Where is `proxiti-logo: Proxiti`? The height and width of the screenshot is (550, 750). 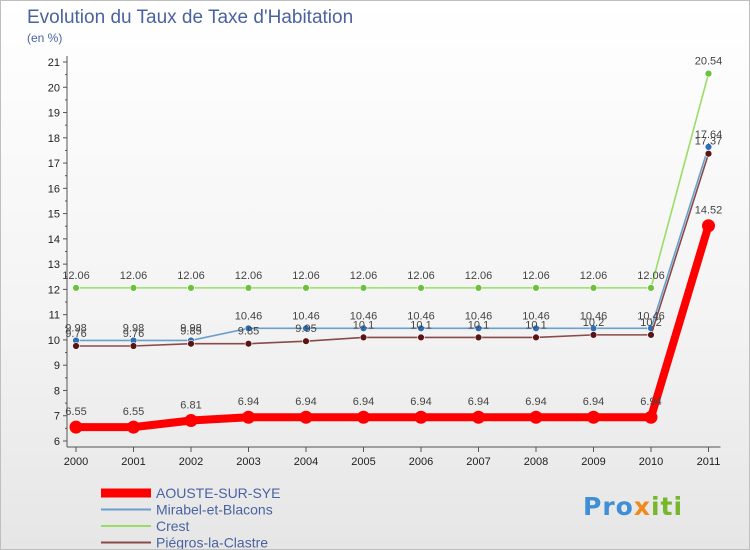 proxiti-logo: Proxiti is located at coordinates (633, 506).